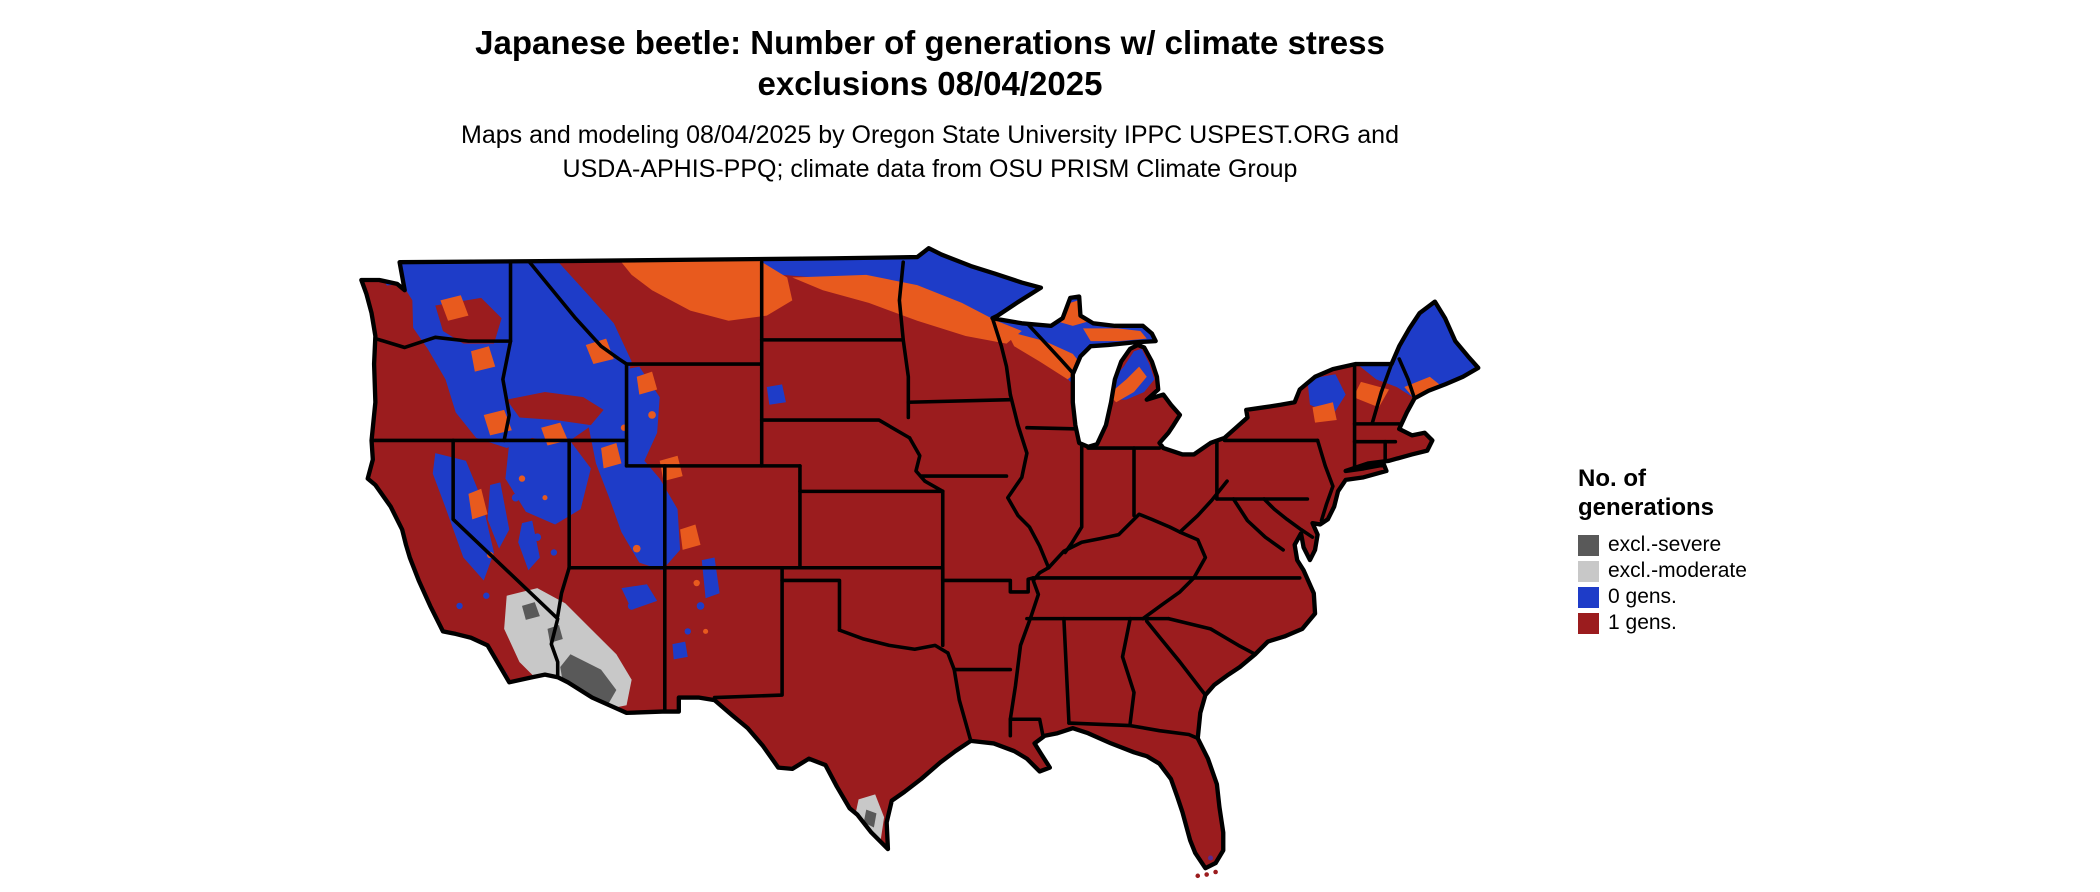 The image size is (2100, 892). What do you see at coordinates (1588, 545) in the screenshot?
I see `legend-swatch-excl-severe` at bounding box center [1588, 545].